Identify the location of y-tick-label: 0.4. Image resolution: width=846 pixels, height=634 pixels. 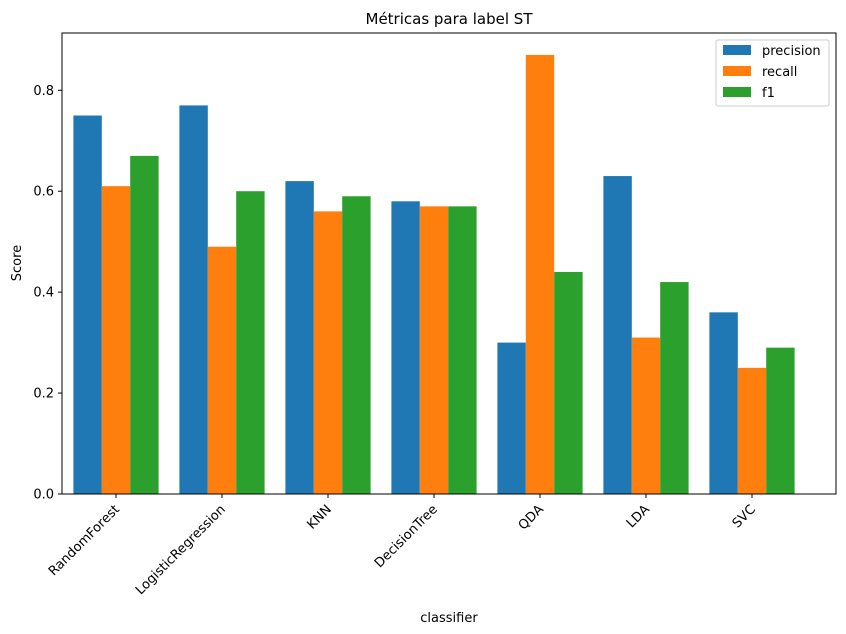
(43, 293).